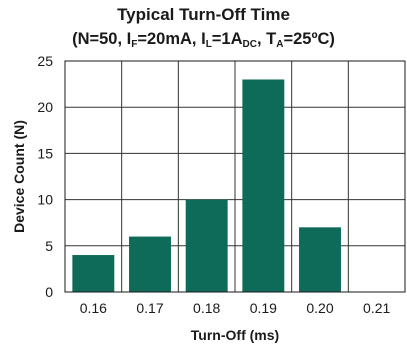  Describe the element at coordinates (208, 44) in the screenshot. I see `subtitle-subscript: L` at that location.